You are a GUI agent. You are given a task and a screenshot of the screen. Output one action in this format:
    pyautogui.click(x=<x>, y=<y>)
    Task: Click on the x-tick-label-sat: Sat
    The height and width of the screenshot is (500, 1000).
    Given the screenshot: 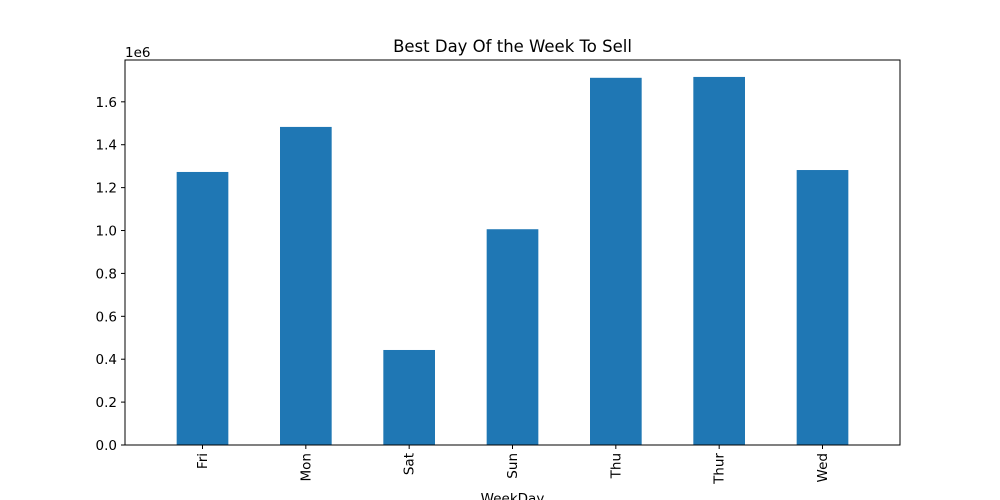 What is the action you would take?
    pyautogui.click(x=410, y=464)
    